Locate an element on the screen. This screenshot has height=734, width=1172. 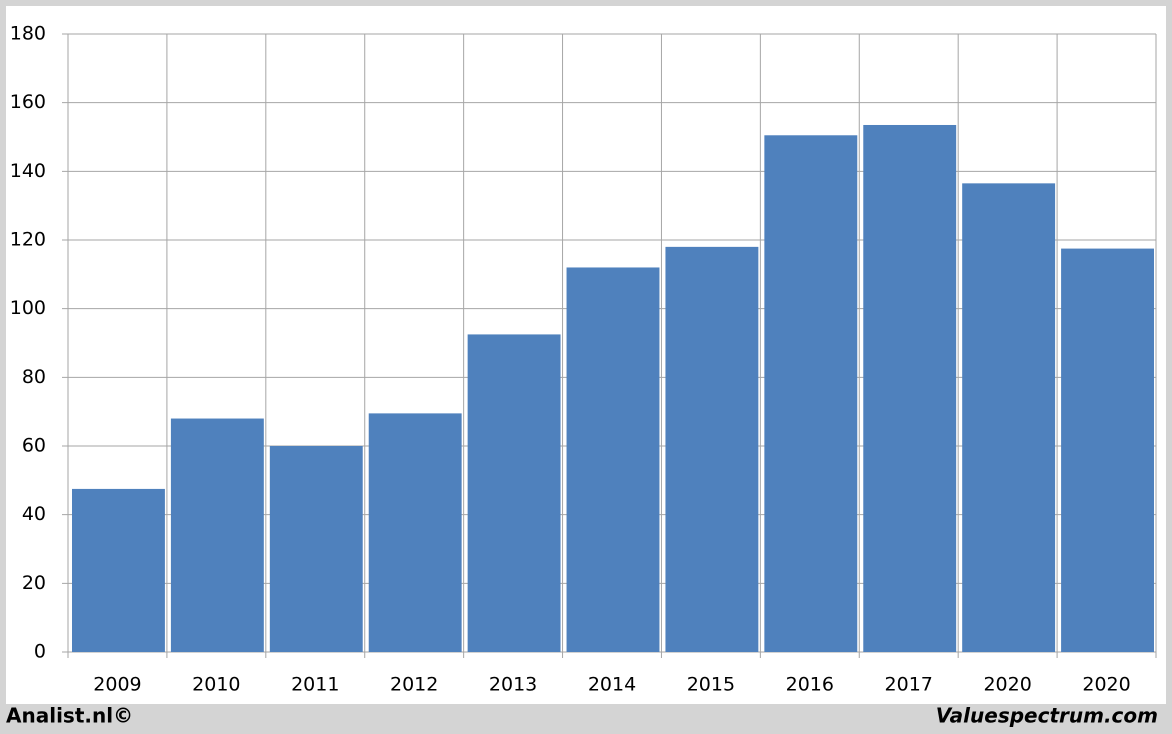
x-tick-label: 2016 is located at coordinates (810, 685).